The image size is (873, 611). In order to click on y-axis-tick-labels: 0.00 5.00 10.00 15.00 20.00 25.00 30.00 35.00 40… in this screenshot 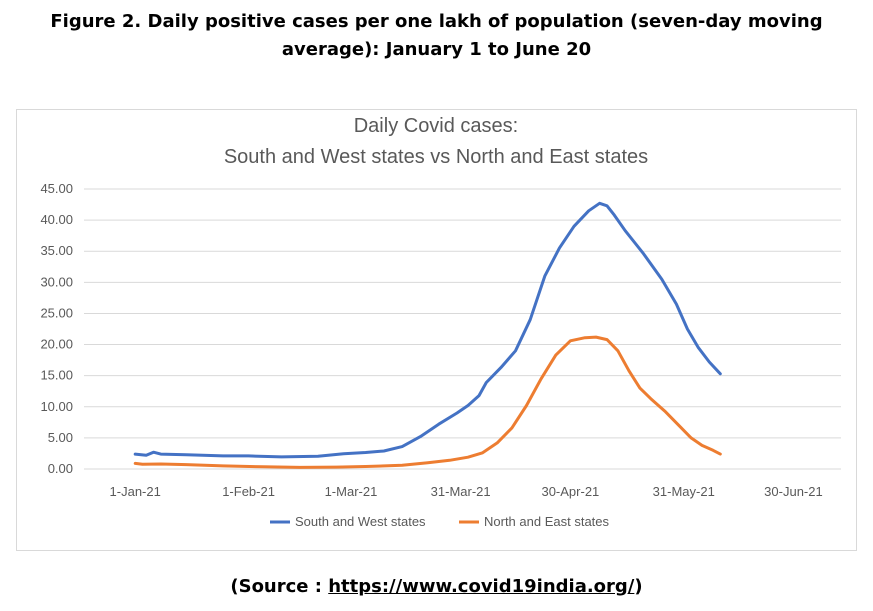, I will do `click(56, 328)`.